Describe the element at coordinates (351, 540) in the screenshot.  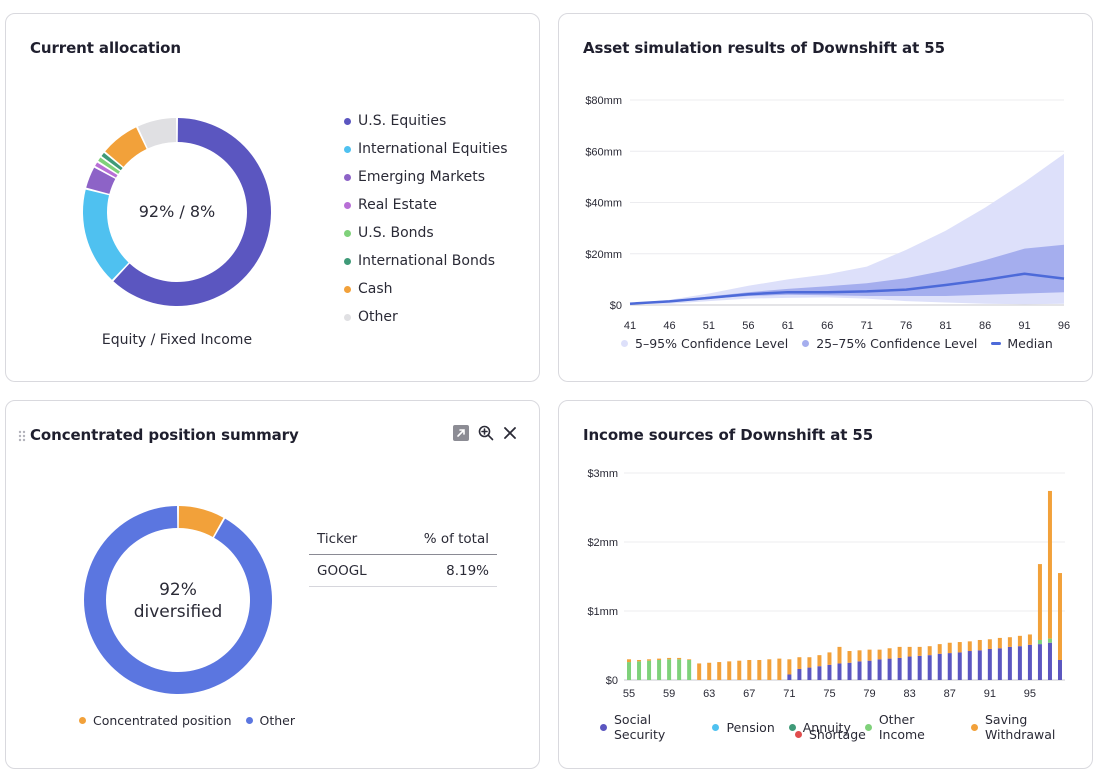
I see `column-header-ticker: Ticker` at that location.